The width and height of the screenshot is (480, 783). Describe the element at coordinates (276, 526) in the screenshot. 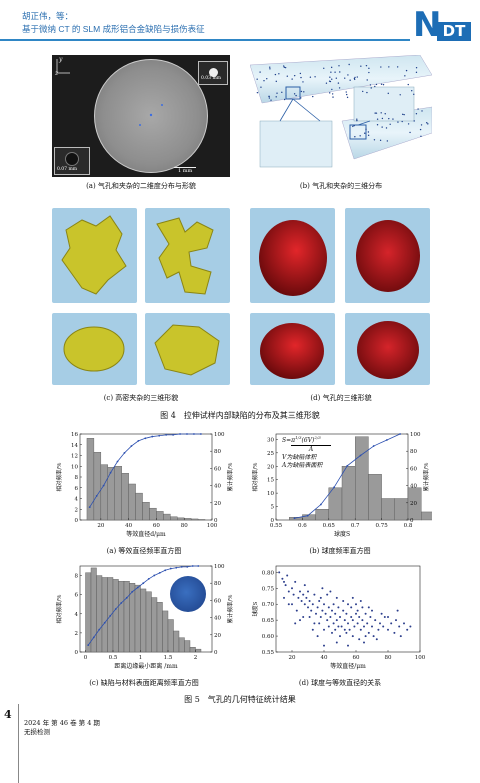

I see `x-tick-label: 0.55` at that location.